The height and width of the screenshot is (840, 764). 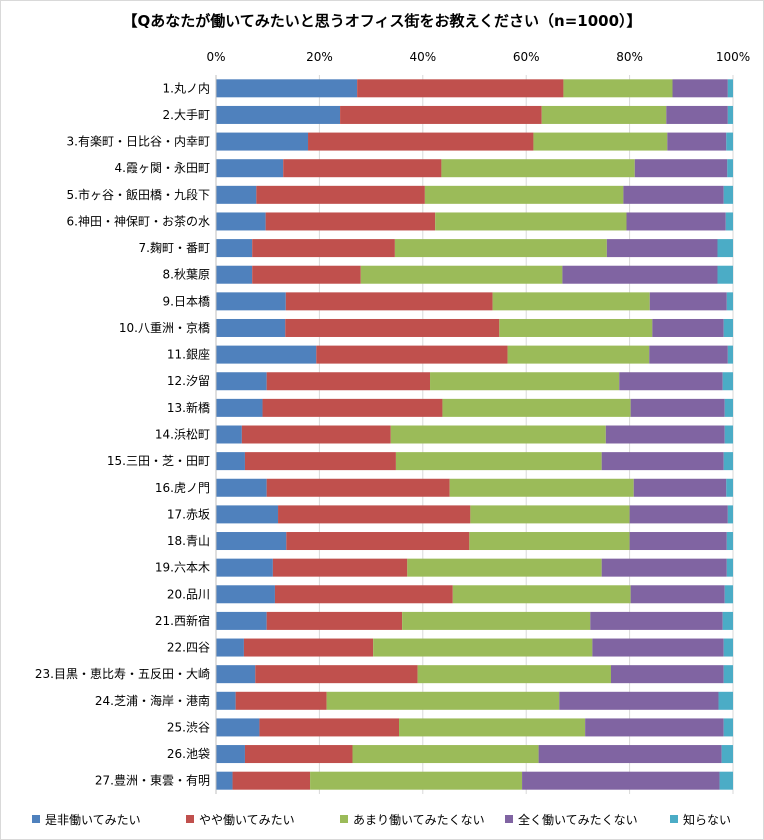 I want to click on category-label: 1.丸ノ内, so click(x=186, y=88).